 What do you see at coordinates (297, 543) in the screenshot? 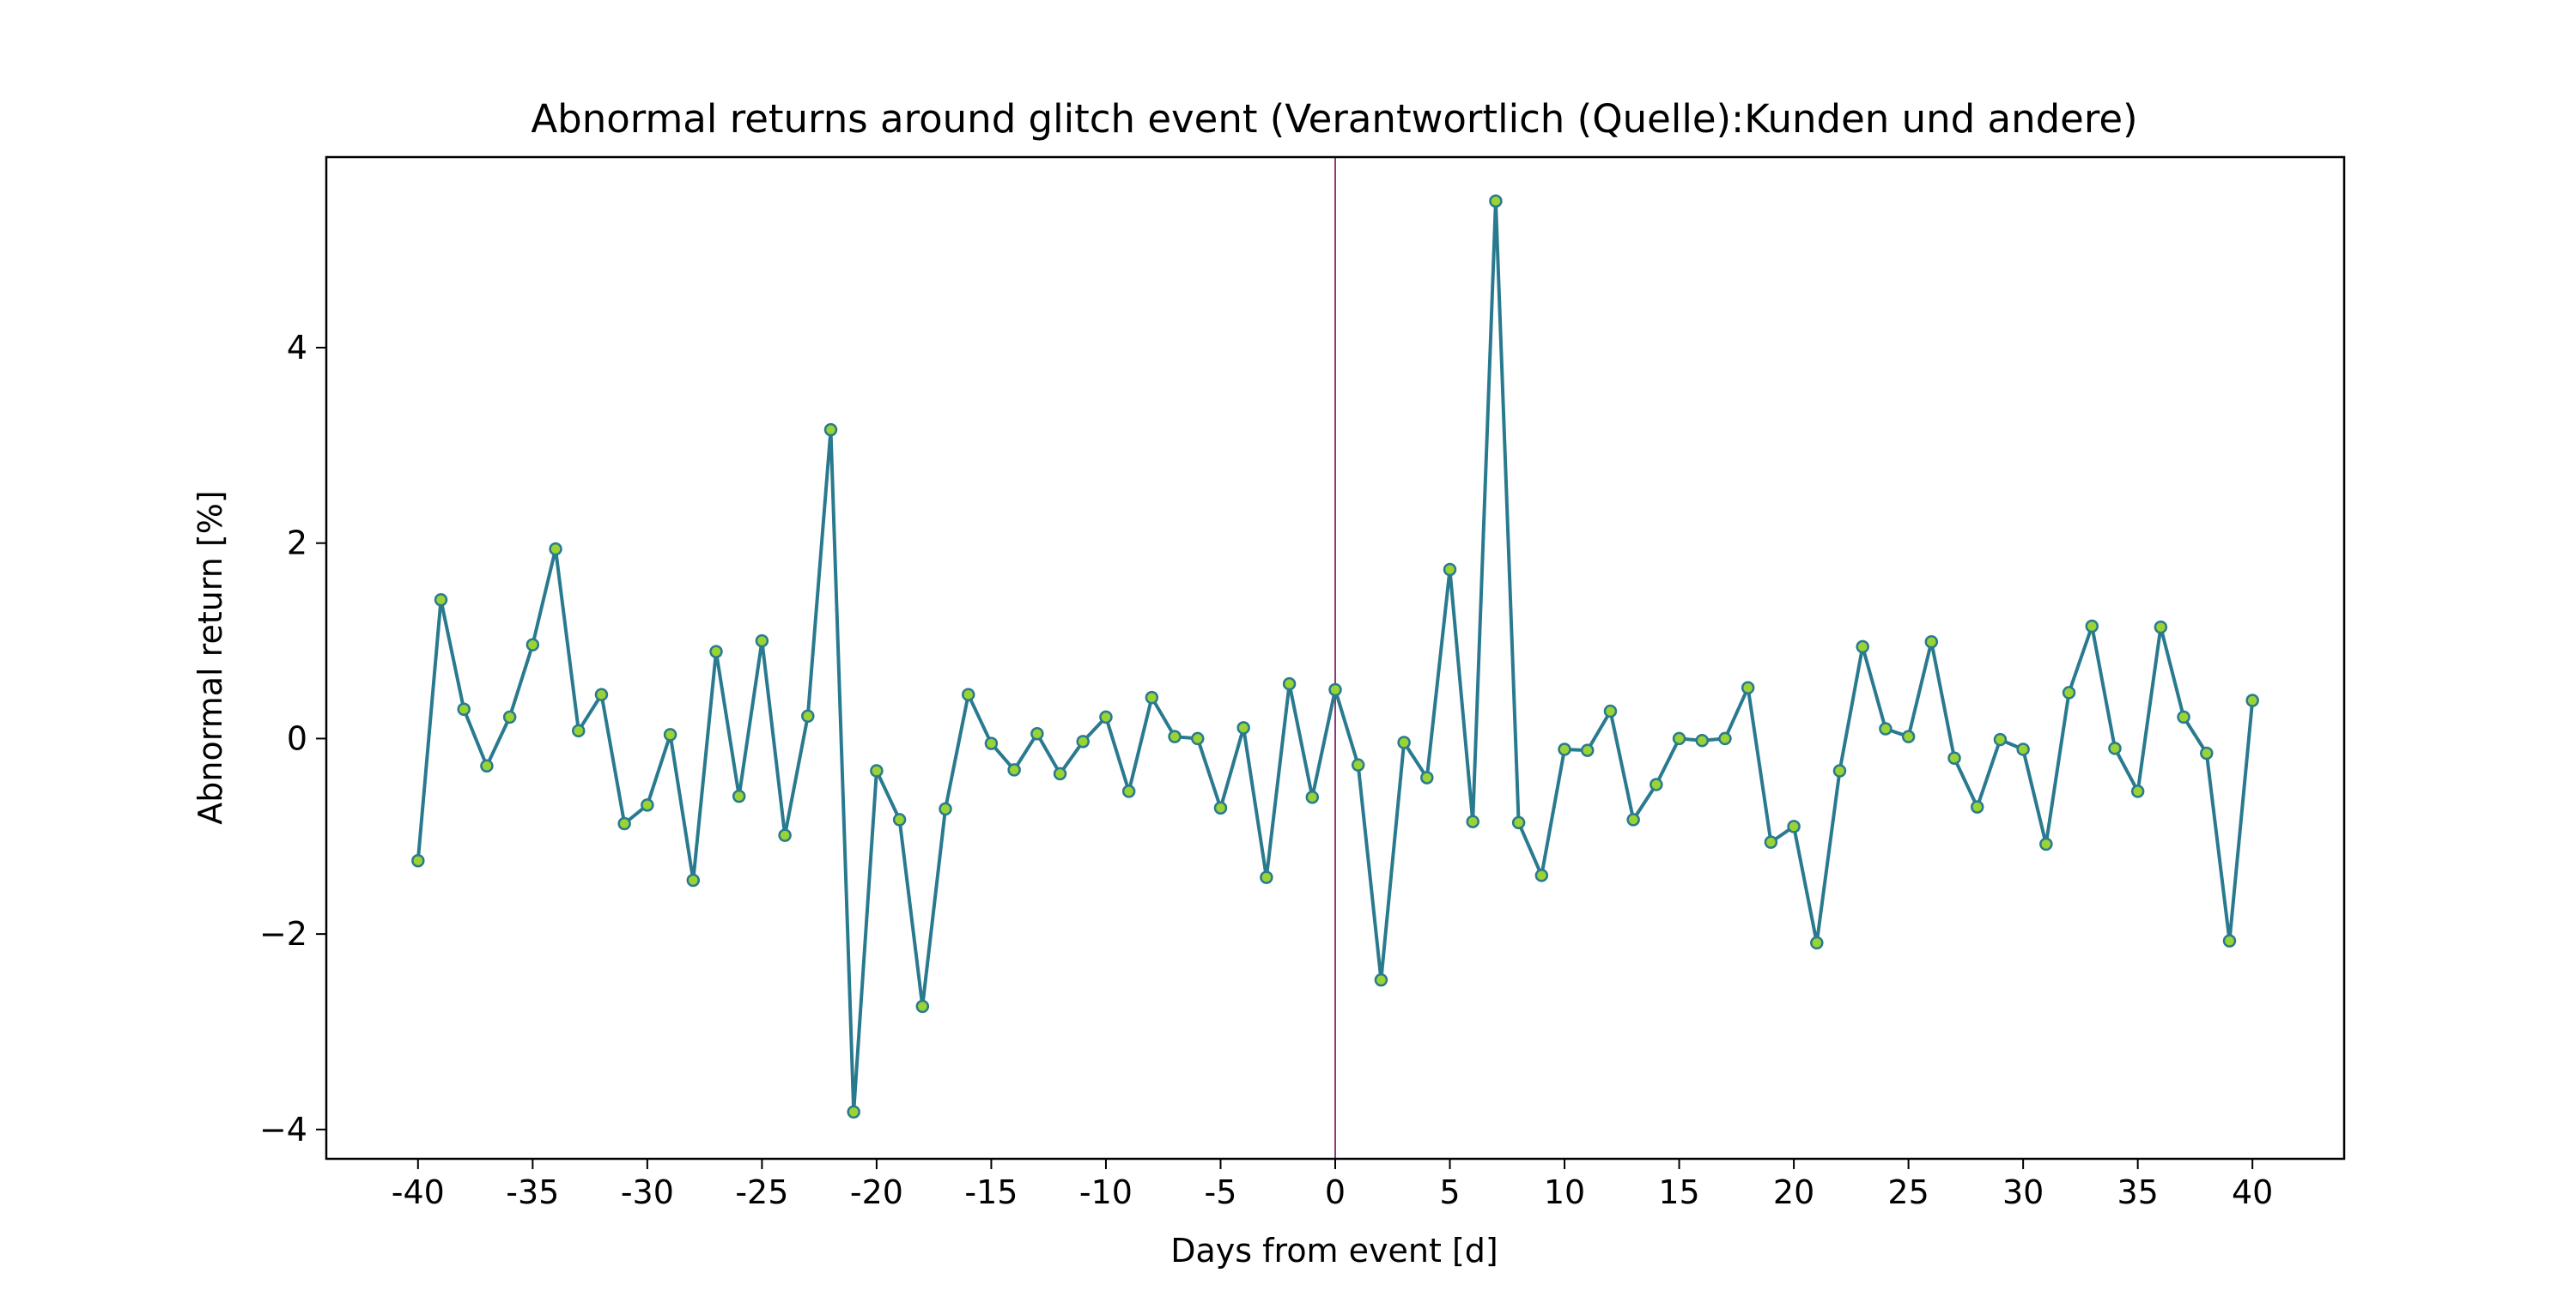
I see `y-tick-label: 2` at bounding box center [297, 543].